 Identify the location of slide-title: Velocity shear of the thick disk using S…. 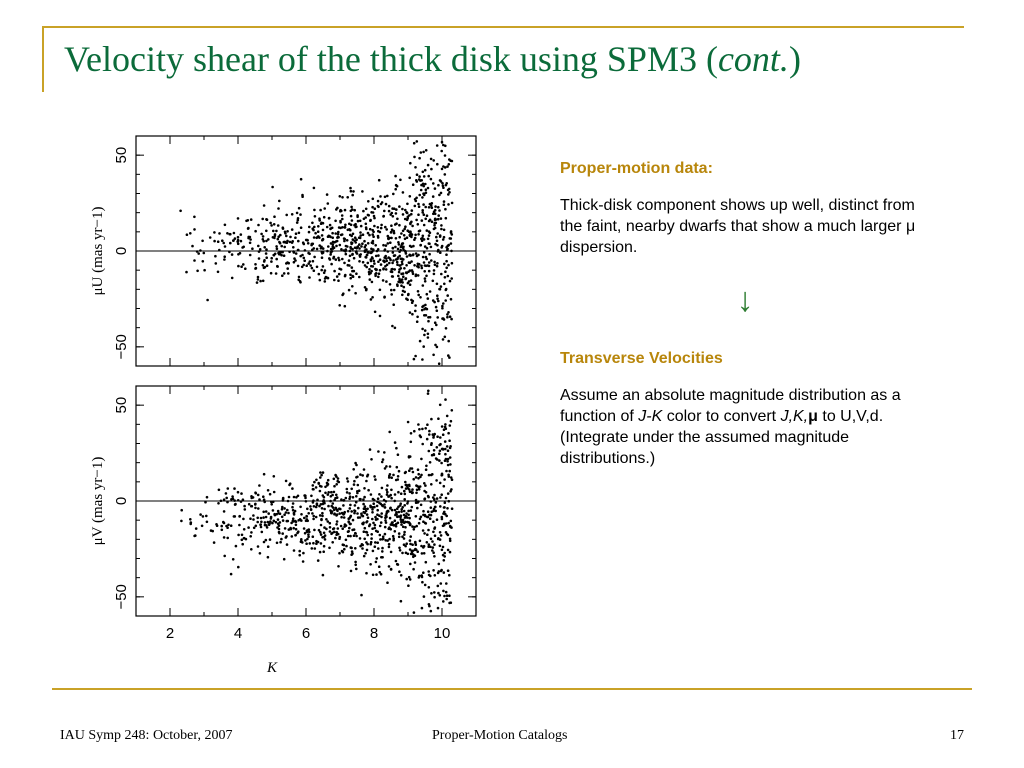
(432, 59).